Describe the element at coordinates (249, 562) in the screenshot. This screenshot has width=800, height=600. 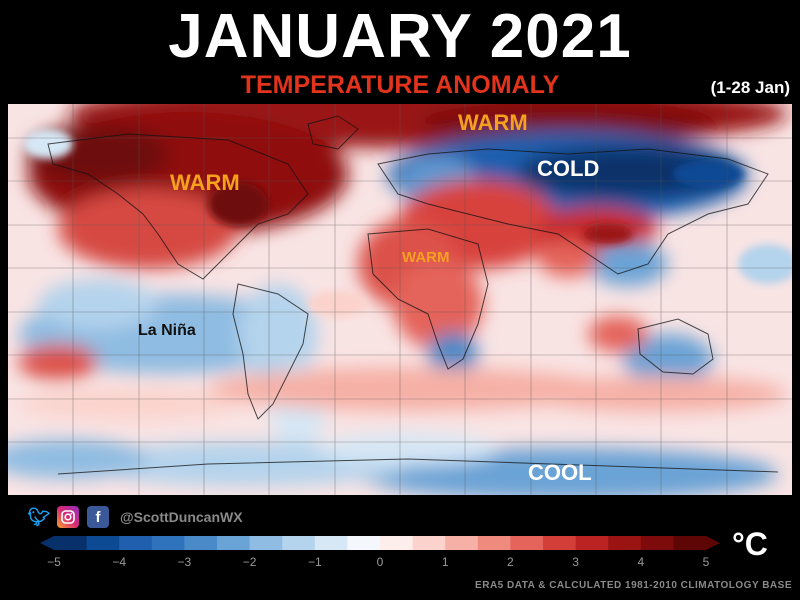
I see `colorbar-tick-label: −2` at that location.